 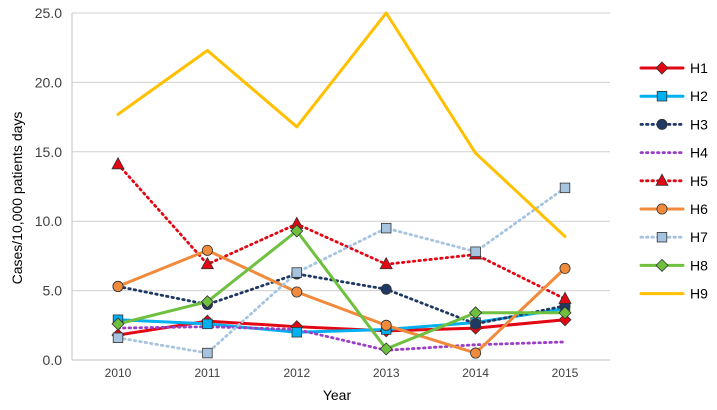 I want to click on x-tick-label: 2012, so click(x=296, y=373).